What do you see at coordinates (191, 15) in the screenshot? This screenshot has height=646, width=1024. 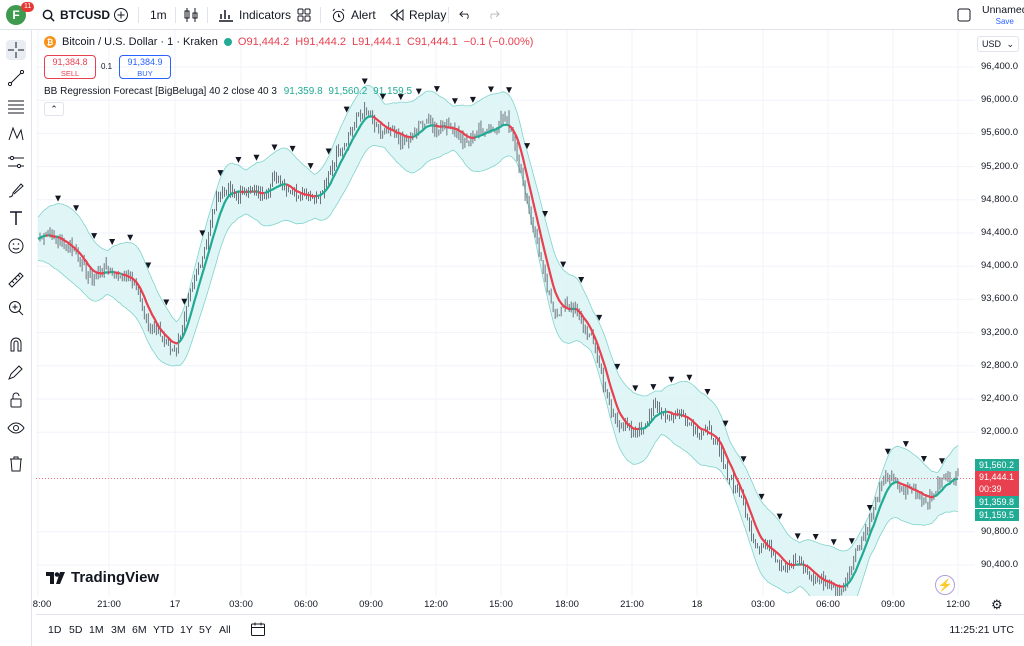 I see `chart-type-button` at bounding box center [191, 15].